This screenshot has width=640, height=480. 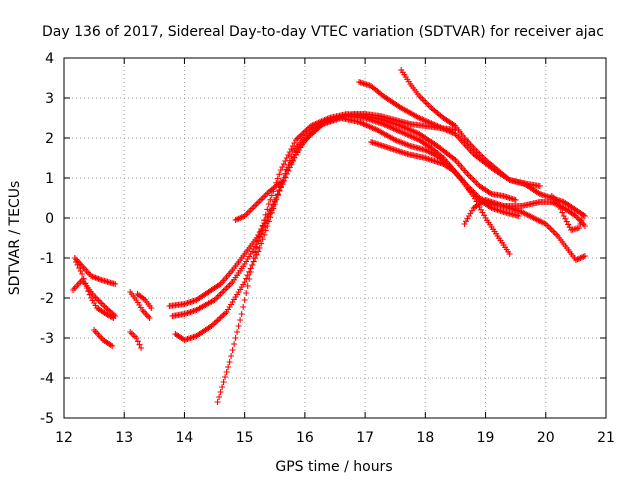 I want to click on y-tick-label: -5, so click(x=47, y=419).